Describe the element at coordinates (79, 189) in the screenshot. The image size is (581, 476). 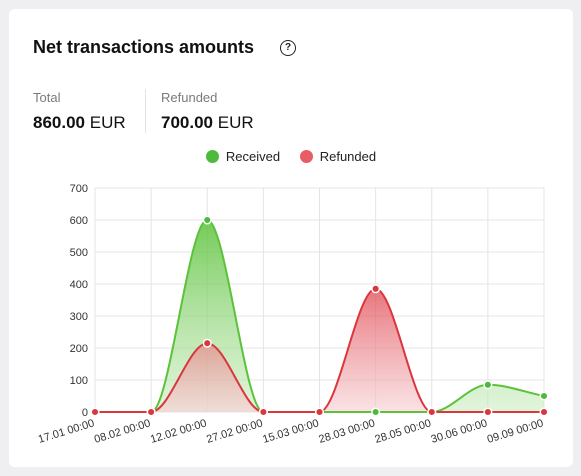
I see `y-tick-label: 700` at that location.